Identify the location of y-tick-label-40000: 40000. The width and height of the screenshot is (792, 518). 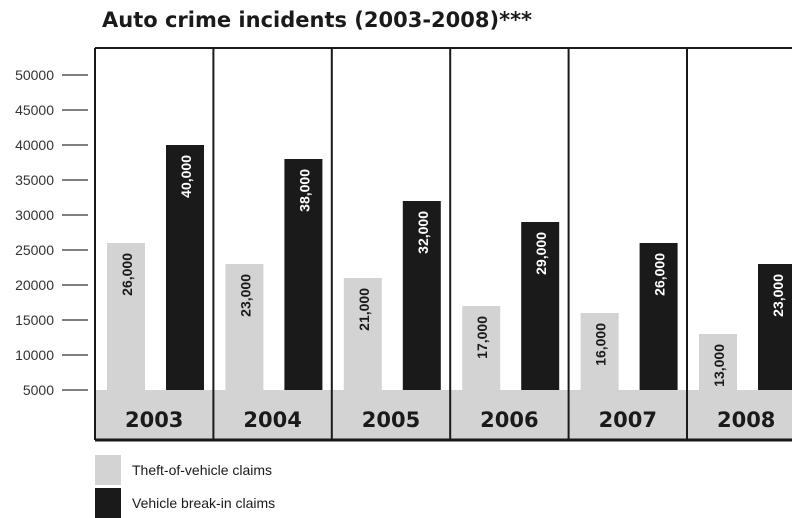
(34, 145).